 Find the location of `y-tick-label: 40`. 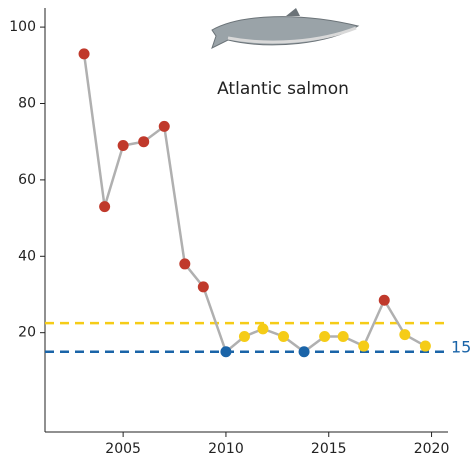

y-tick-label: 40 is located at coordinates (27, 256).